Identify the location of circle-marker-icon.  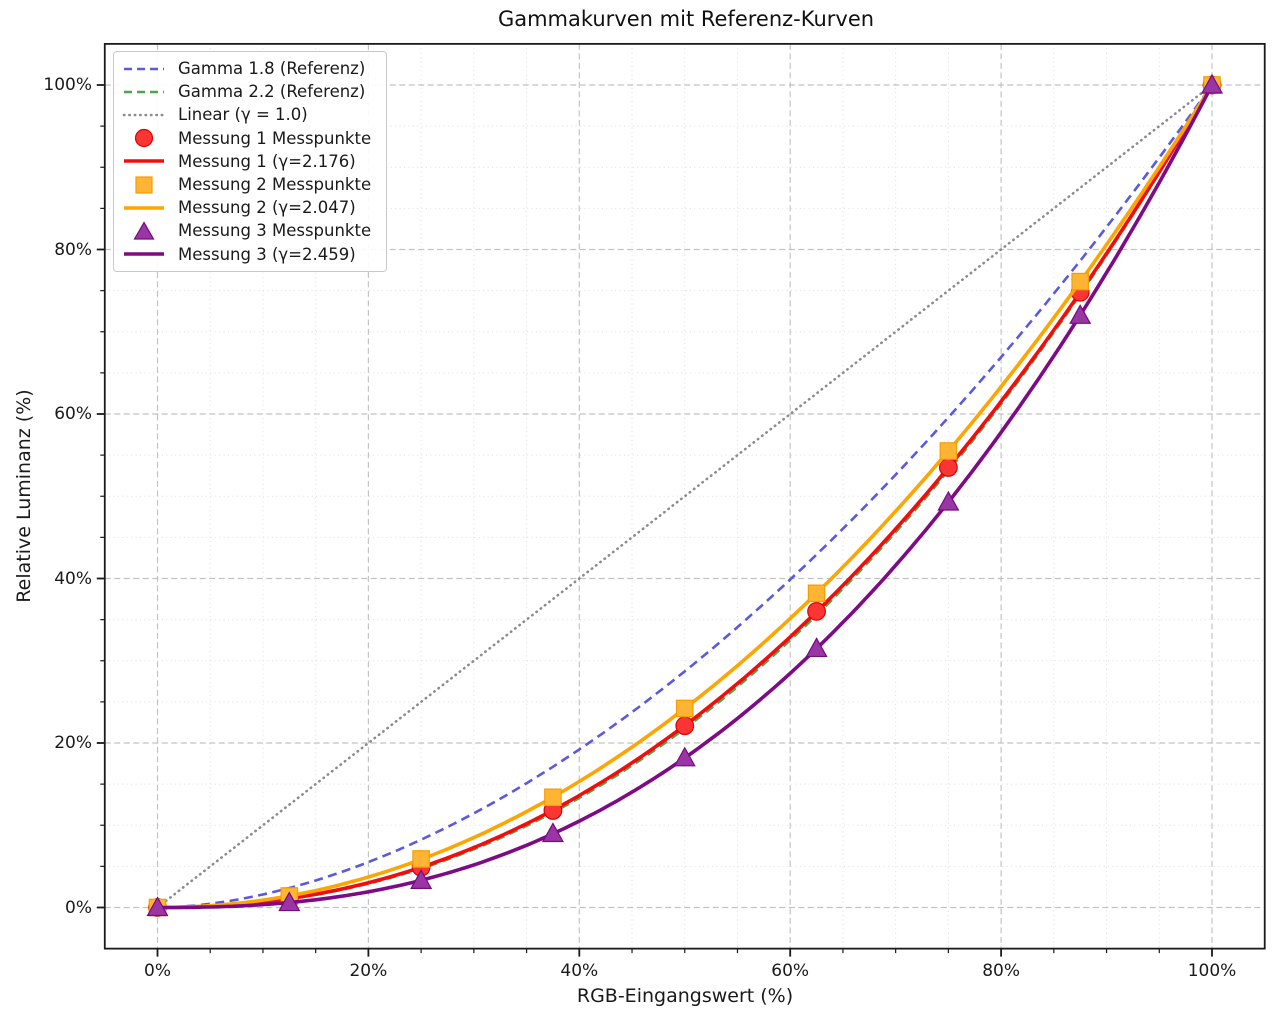
(144, 138).